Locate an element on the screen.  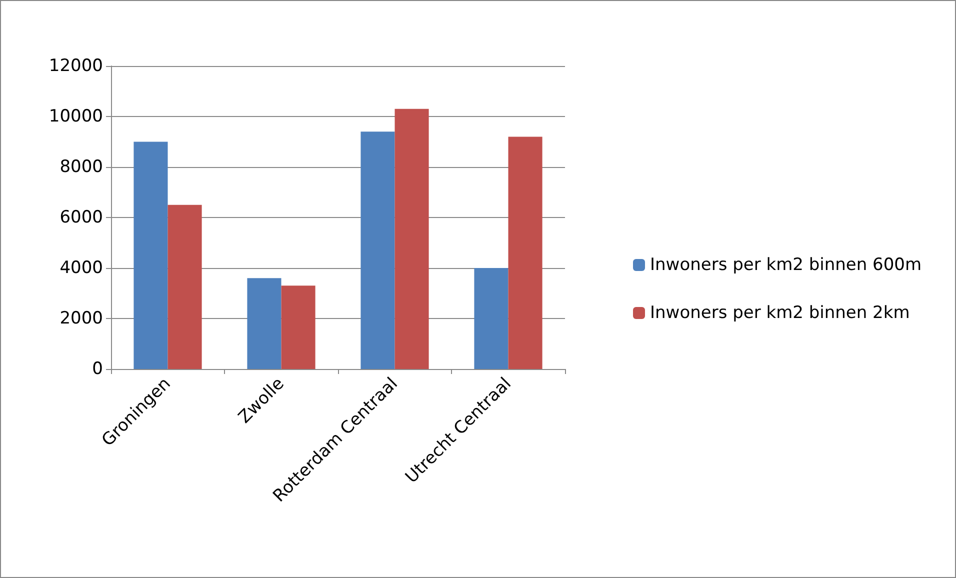
y-tick-label: 2000 is located at coordinates (81, 318).